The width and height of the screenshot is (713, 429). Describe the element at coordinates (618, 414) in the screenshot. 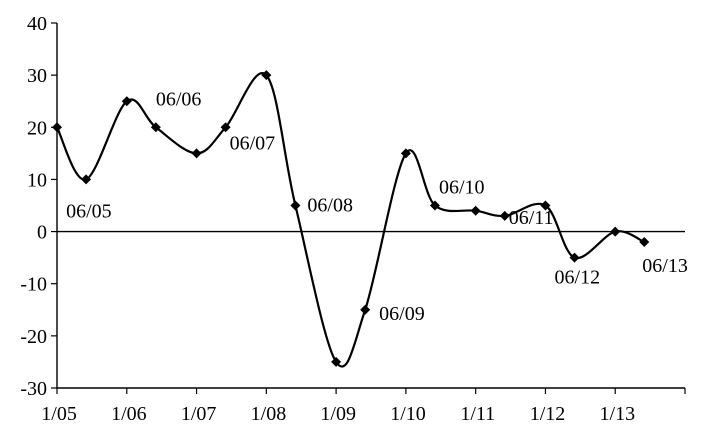

I see `x-tick-label: 1/13` at that location.